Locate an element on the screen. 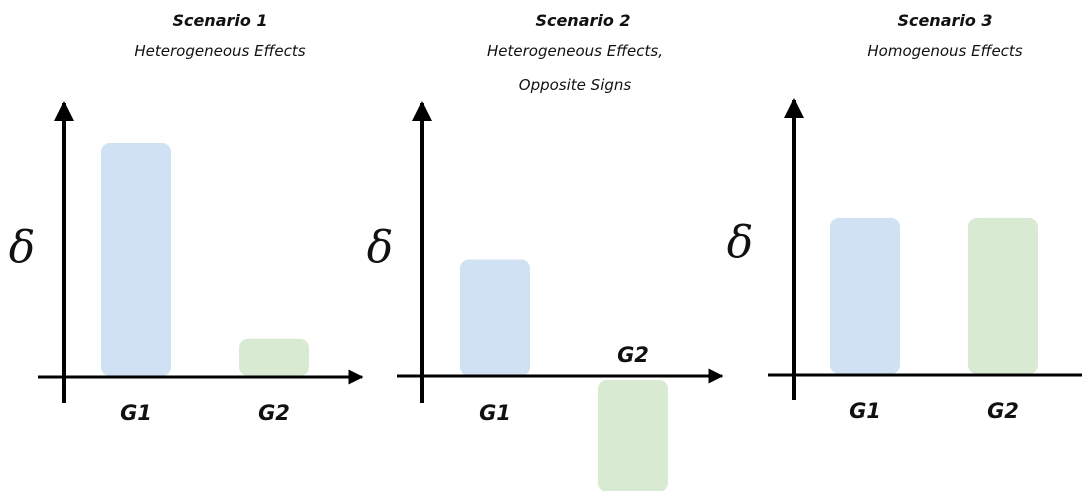  chart-1-subtitle-line-1: Heterogeneous Effects is located at coordinates (219, 51).